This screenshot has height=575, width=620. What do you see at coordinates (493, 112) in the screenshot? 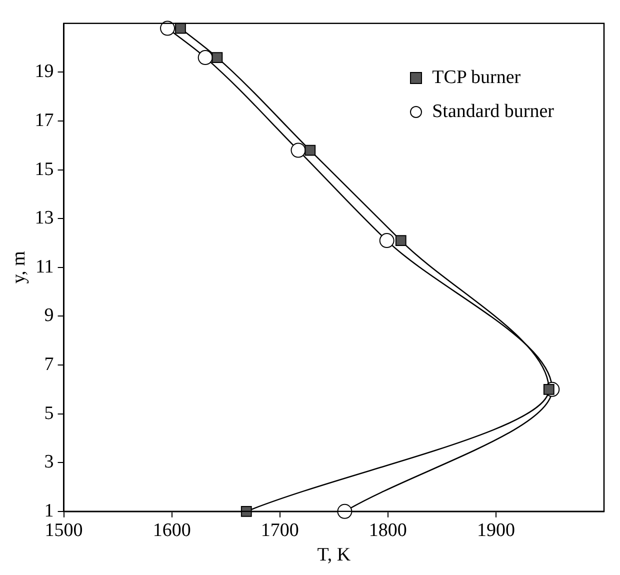
I see `legend-label: Standard burner` at bounding box center [493, 112].